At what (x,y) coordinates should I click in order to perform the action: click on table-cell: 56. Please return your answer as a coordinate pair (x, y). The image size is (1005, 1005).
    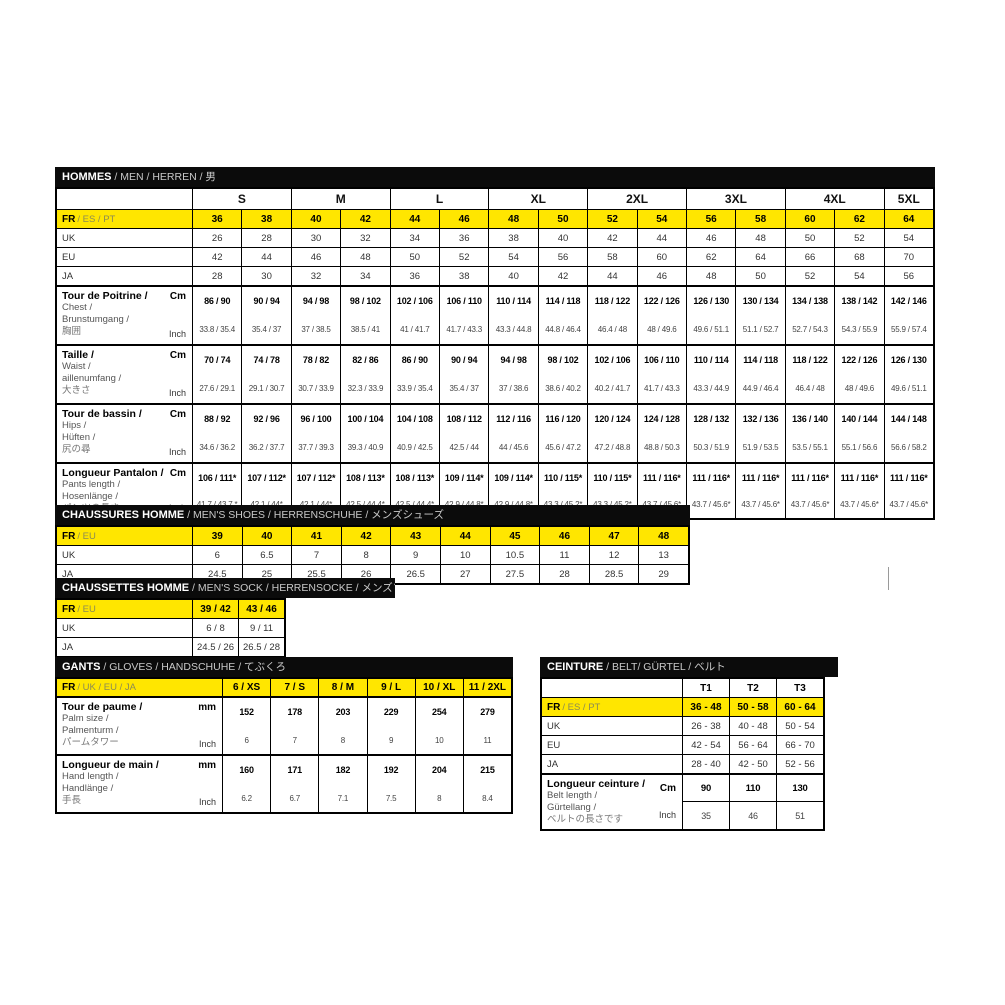
    Looking at the image, I should click on (908, 276).